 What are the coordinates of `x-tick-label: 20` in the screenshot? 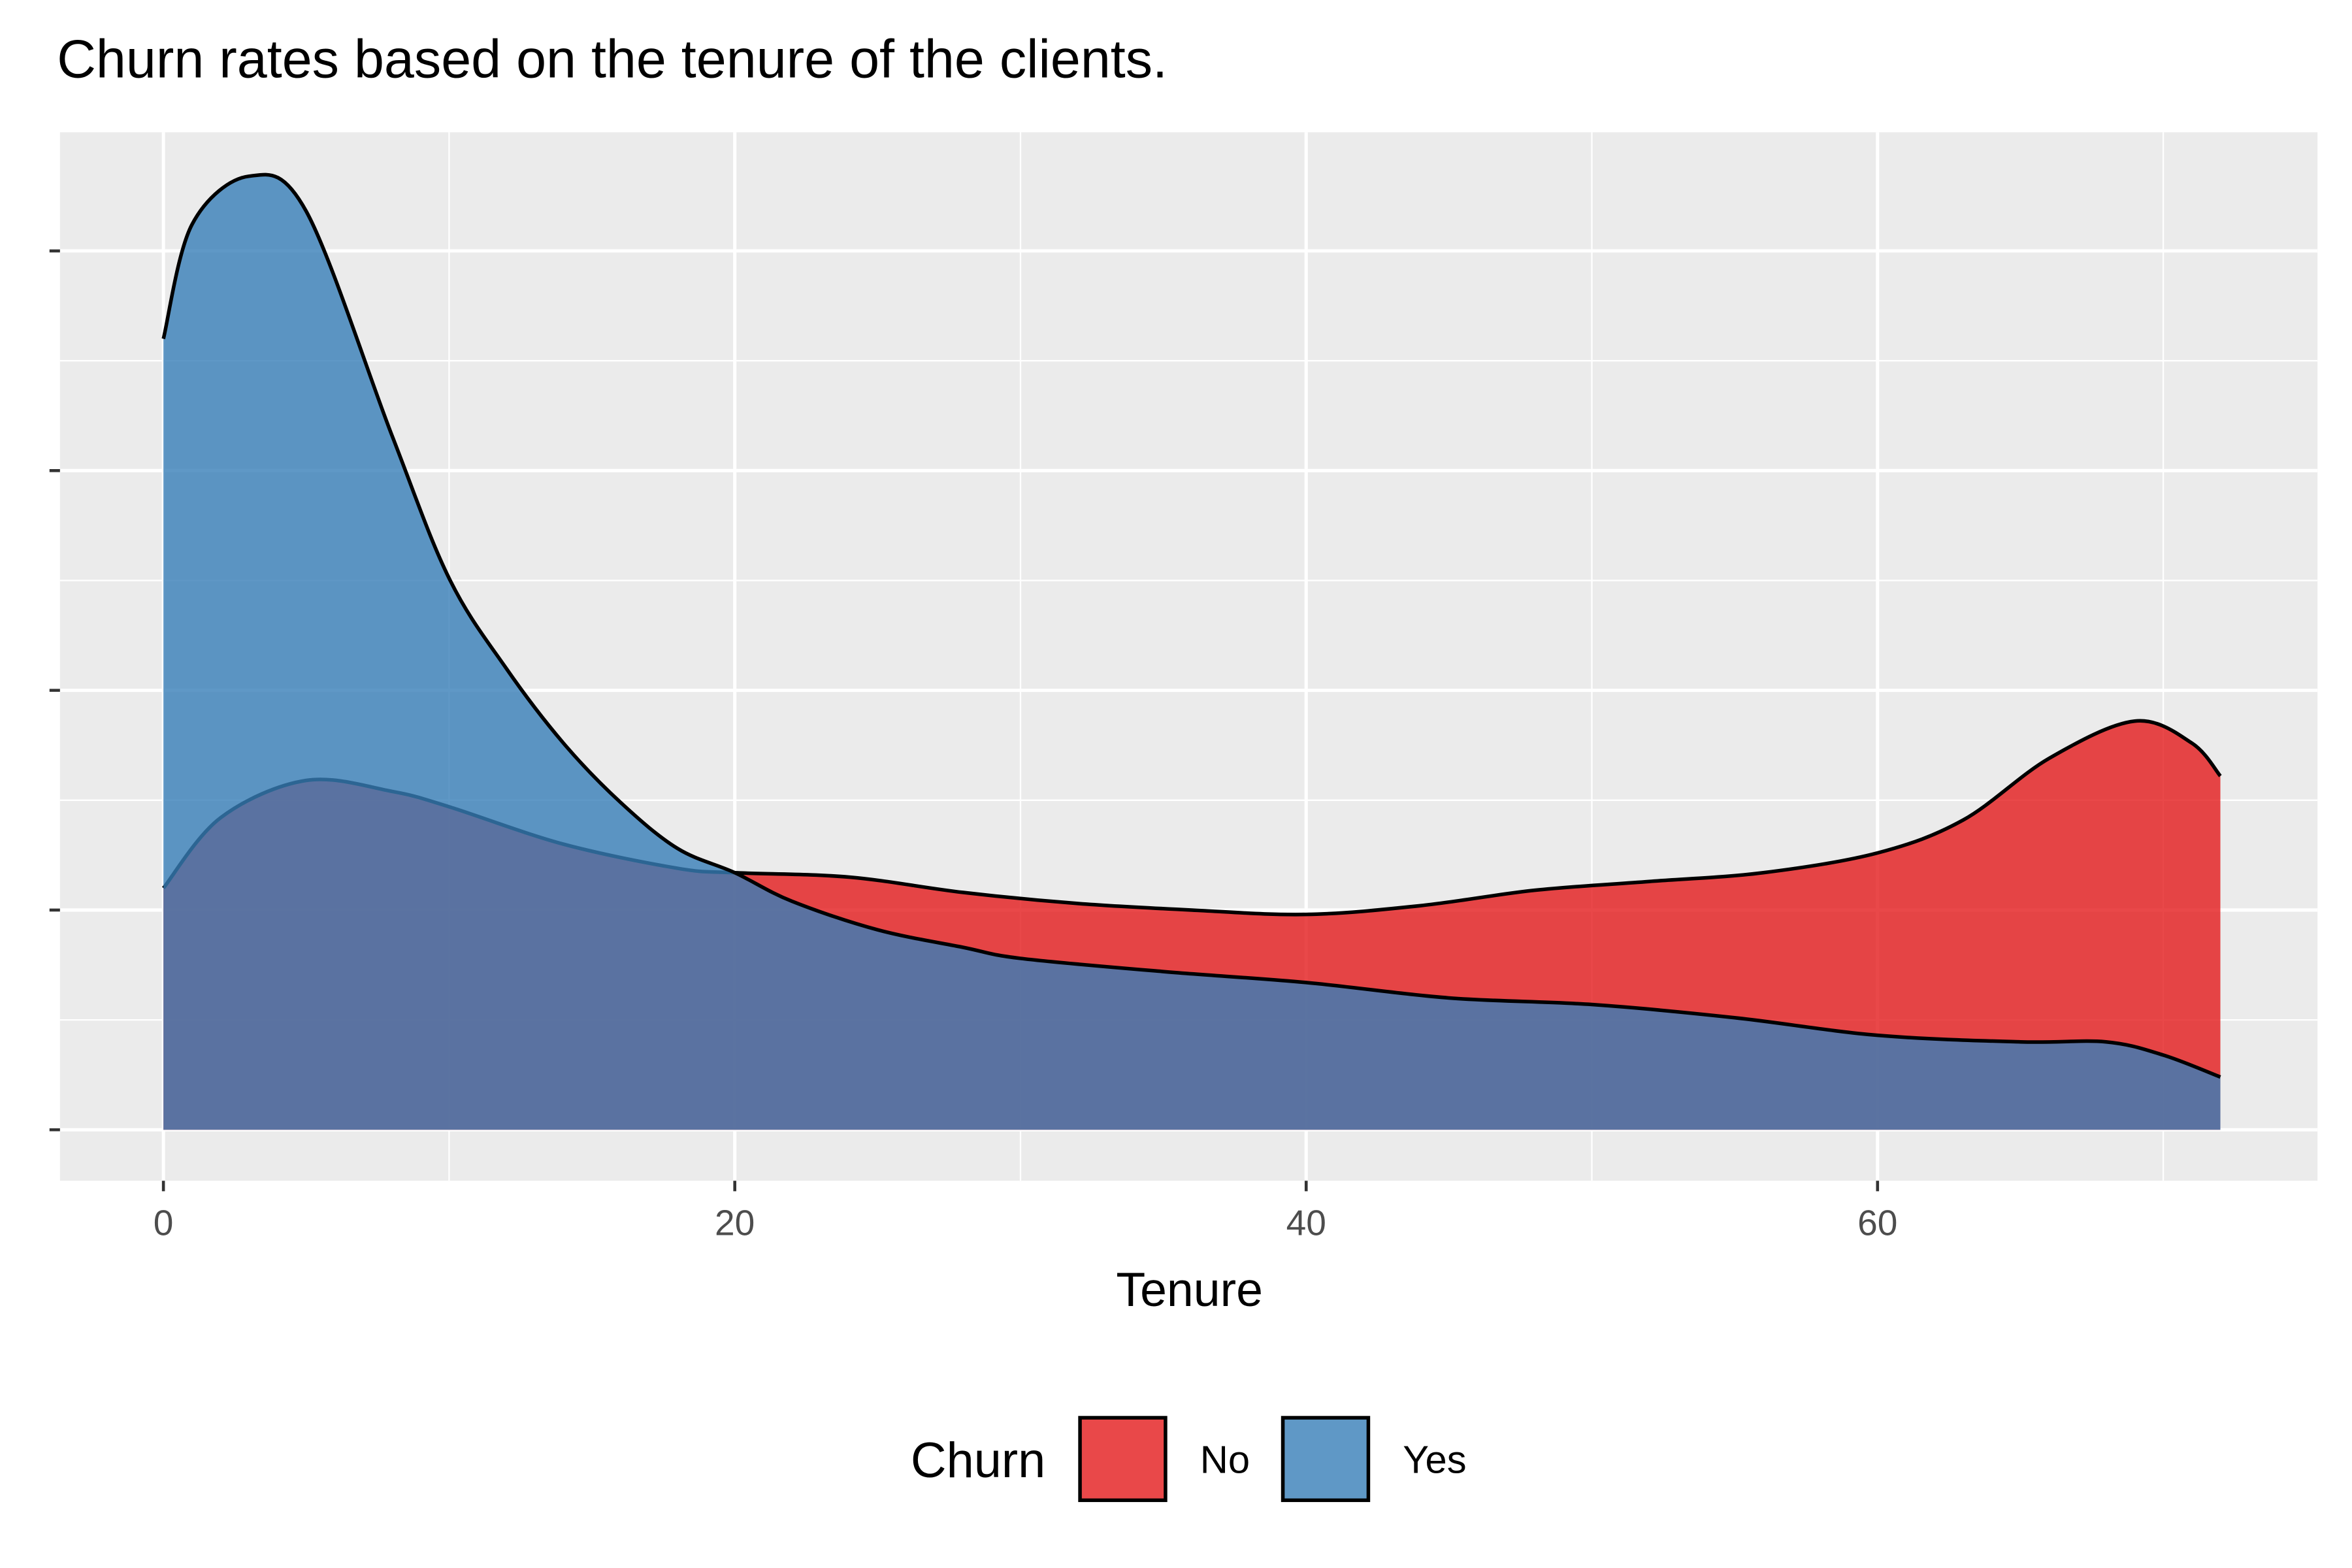 It's located at (735, 1223).